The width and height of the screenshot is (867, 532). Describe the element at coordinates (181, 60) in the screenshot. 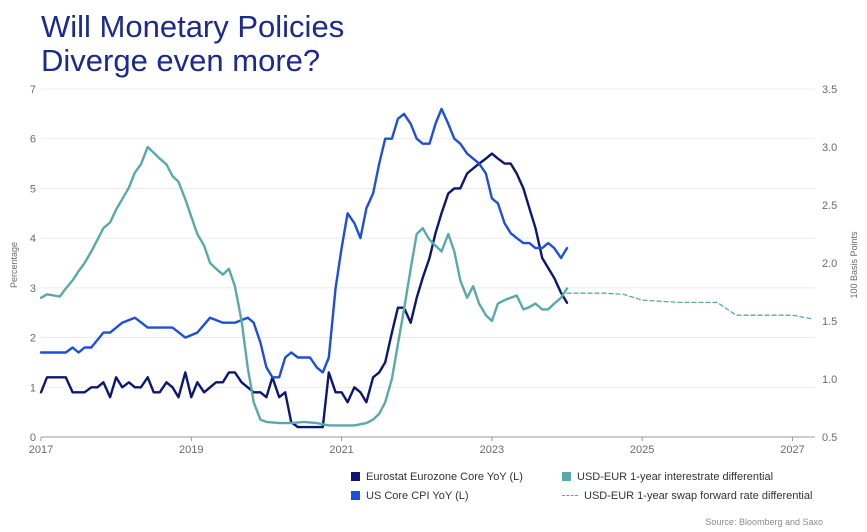

I see `chart-title-line-2: Diverge even more?` at that location.